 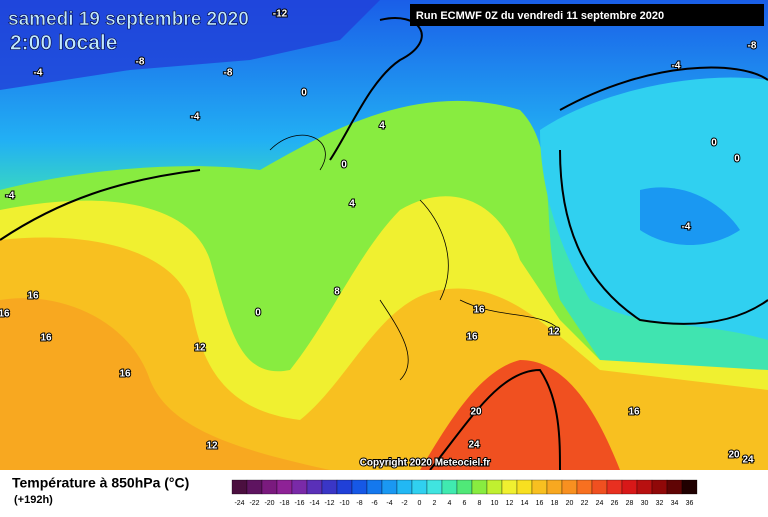 What do you see at coordinates (425, 463) in the screenshot?
I see `copyright: Copyright 2020 Meteociel.fr` at bounding box center [425, 463].